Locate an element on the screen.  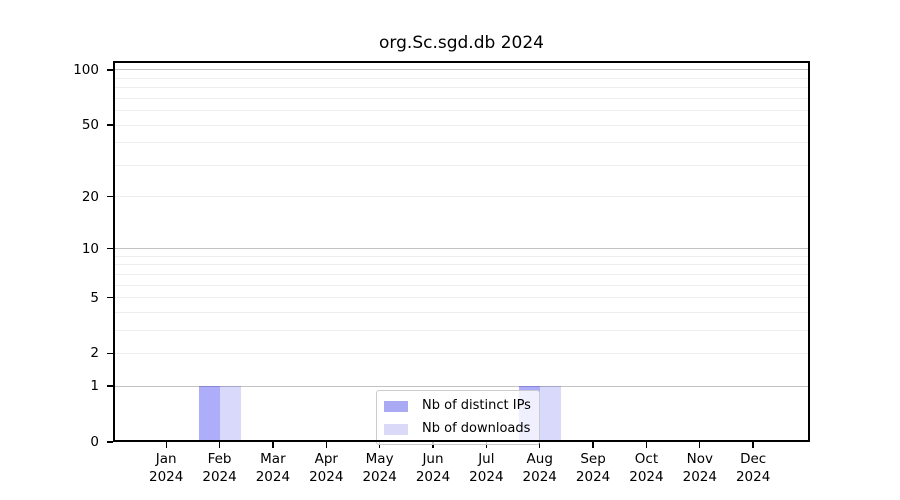
legend-swatch-downloads-icon is located at coordinates (396, 429).